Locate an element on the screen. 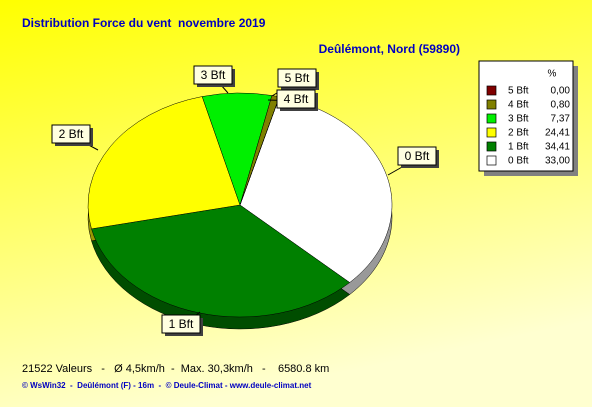 Image resolution: width=592 pixels, height=407 pixels. slice-label: 3 Bft is located at coordinates (213, 75).